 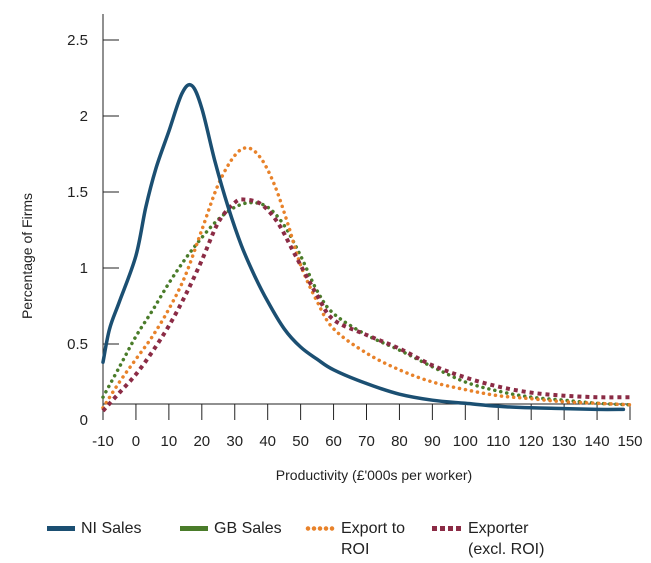 I want to click on x-tick-label: 50, so click(x=300, y=441).